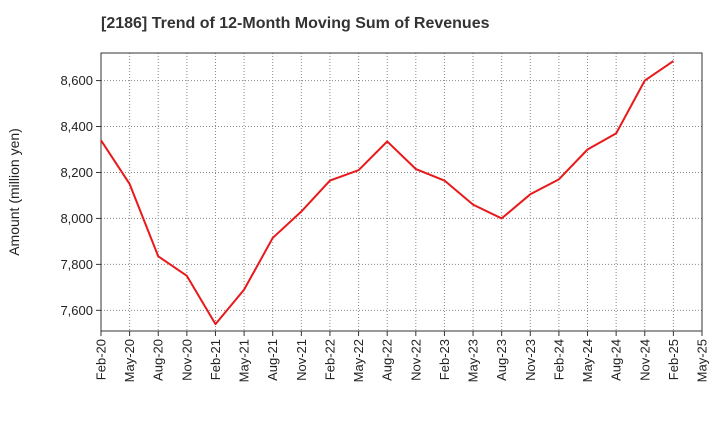 This screenshot has height=440, width=720. I want to click on x-tick-label: May-20, so click(129, 360).